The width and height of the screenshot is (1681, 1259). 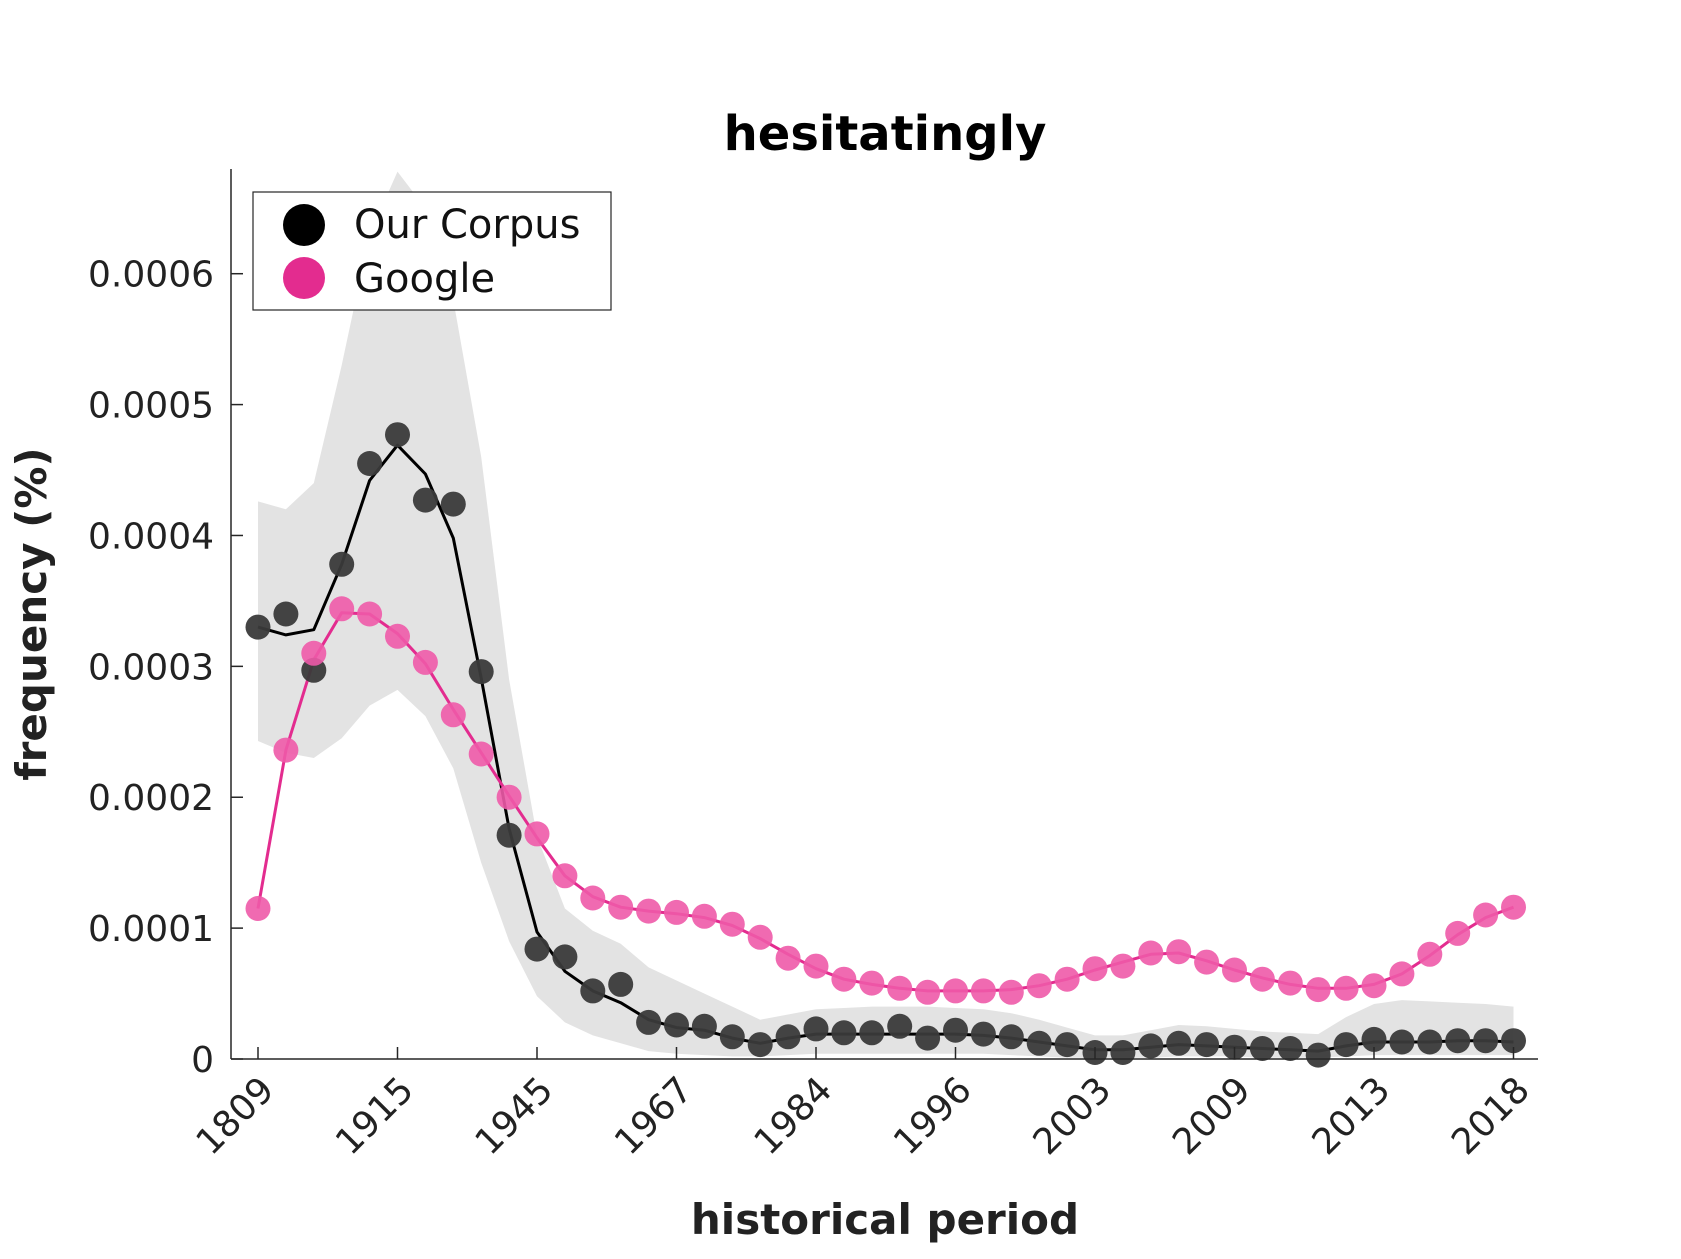 What do you see at coordinates (1212, 1116) in the screenshot?
I see `x-tick-label: 2009` at bounding box center [1212, 1116].